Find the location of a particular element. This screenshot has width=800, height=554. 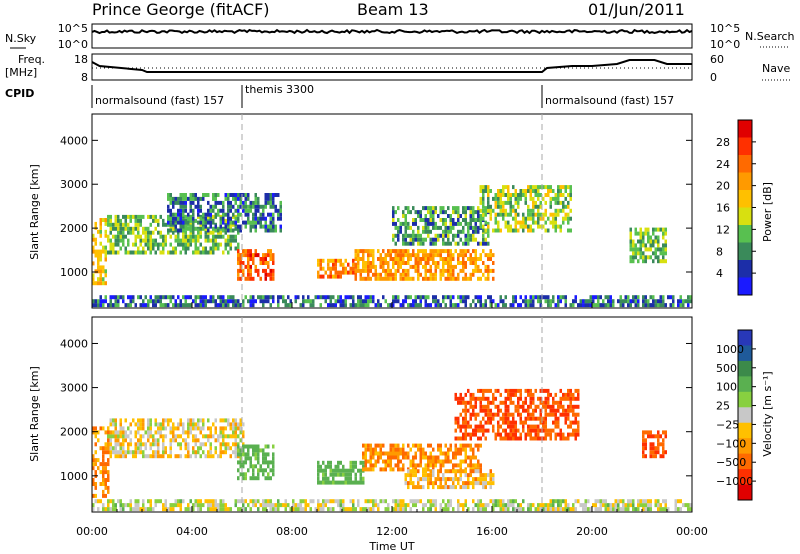

x-tick-label: 00:00 is located at coordinates (692, 531).